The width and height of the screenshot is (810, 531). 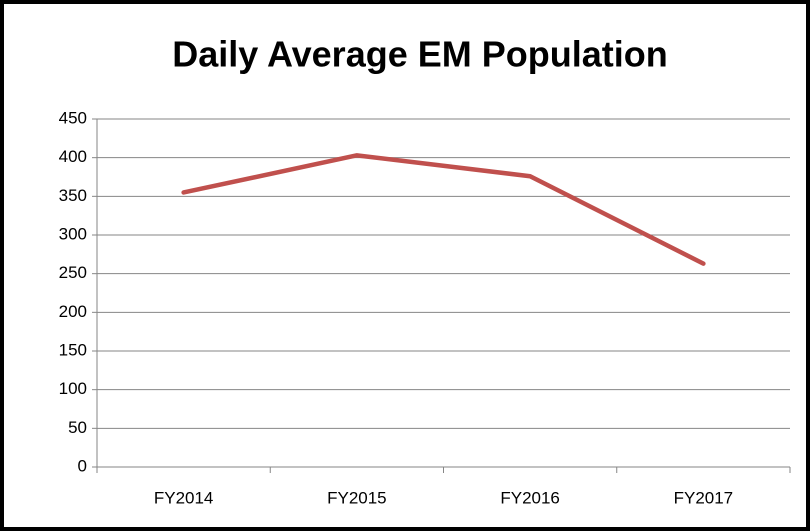 I want to click on x-tick-label: FY2014, so click(x=184, y=497).